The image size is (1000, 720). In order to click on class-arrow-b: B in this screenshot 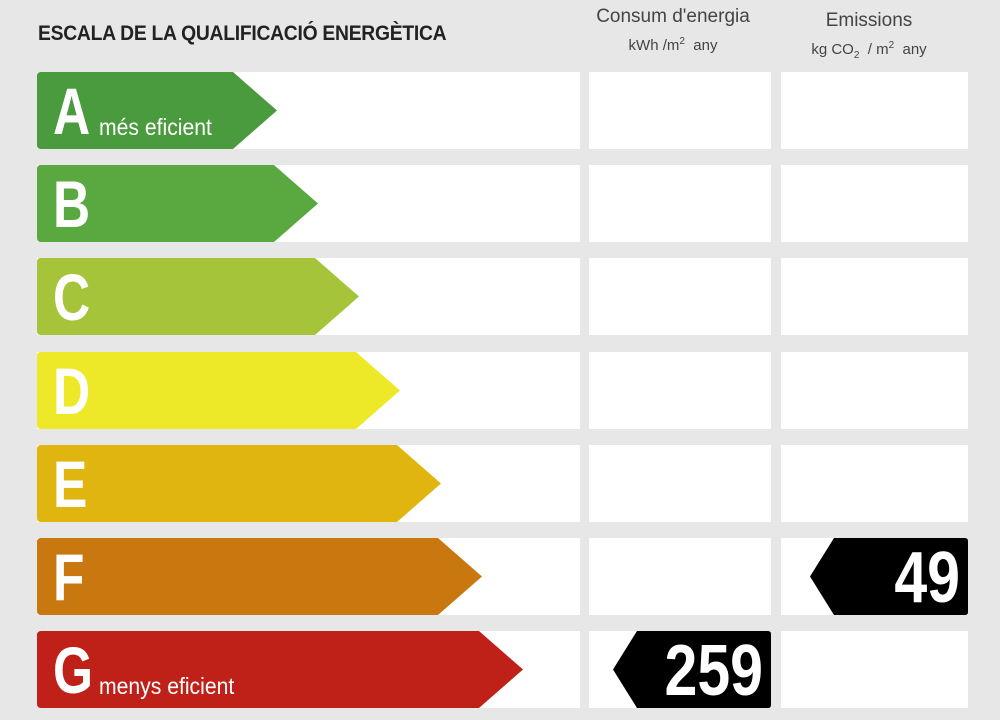, I will do `click(178, 204)`.